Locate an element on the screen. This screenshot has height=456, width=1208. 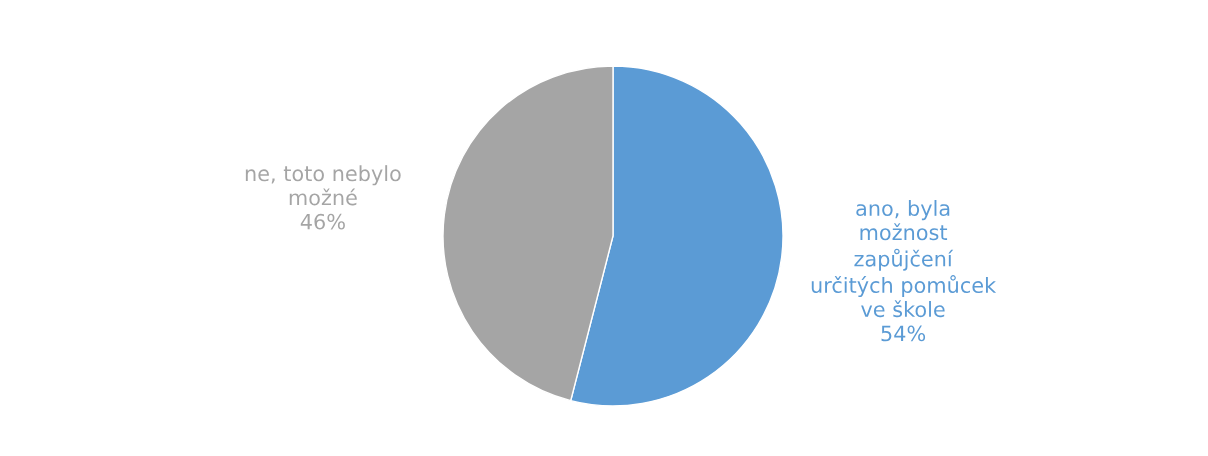
data-label: 54% is located at coordinates (903, 333).